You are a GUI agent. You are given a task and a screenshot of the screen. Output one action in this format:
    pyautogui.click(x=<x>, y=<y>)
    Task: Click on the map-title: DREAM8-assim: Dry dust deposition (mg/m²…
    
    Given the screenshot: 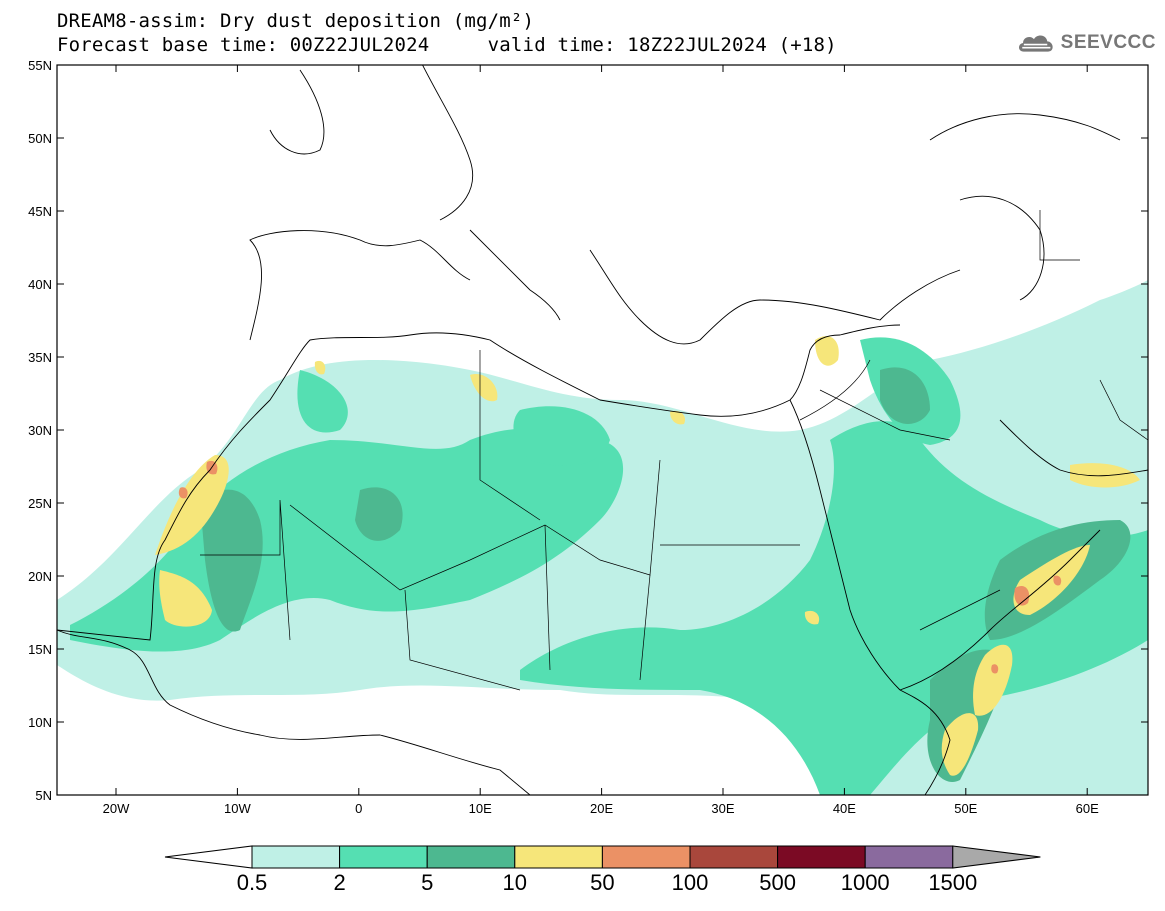 What is the action you would take?
    pyautogui.click(x=296, y=21)
    